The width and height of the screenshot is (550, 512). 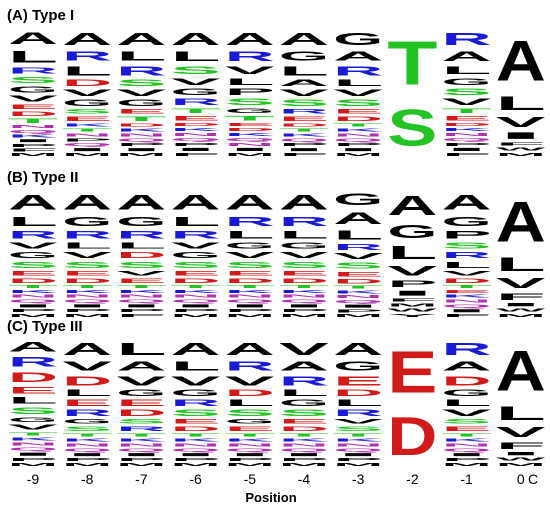 What do you see at coordinates (412, 479) in the screenshot?
I see `position-tick: -2` at bounding box center [412, 479].